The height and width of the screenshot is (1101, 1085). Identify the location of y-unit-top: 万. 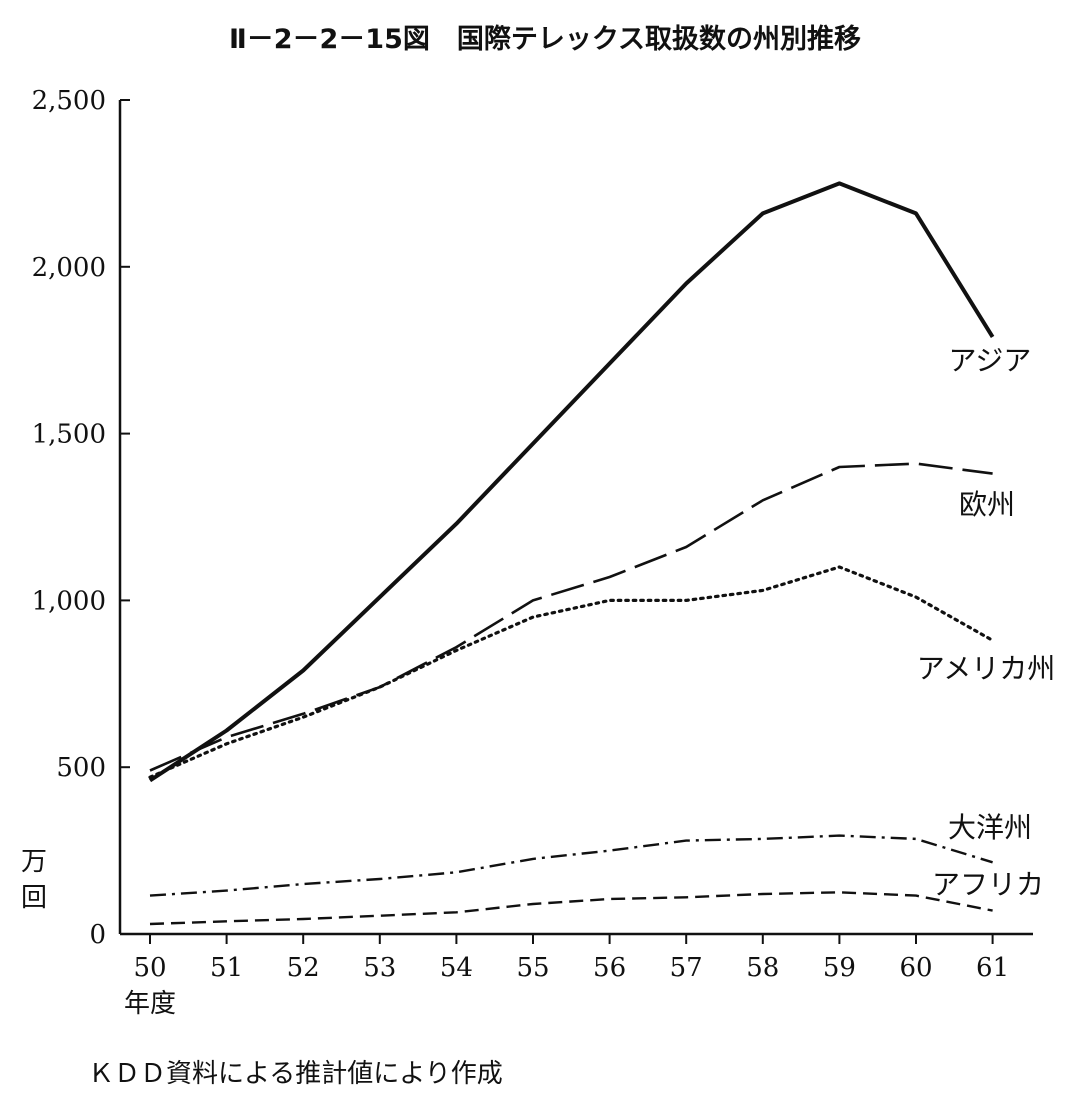
(34, 862).